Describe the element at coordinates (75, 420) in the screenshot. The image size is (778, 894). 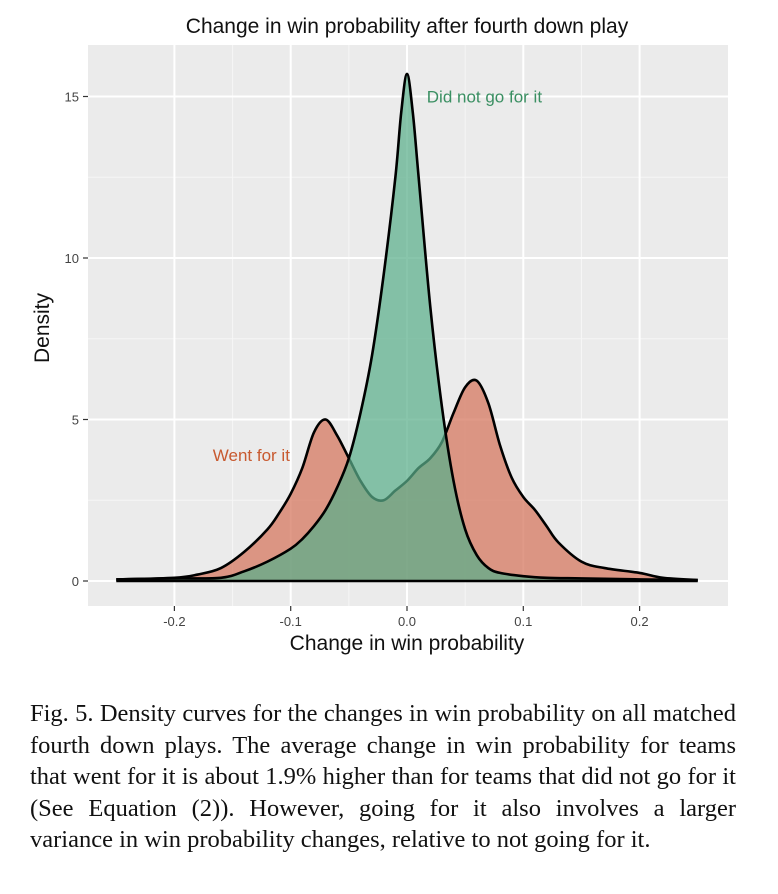
I see `y-tick-label: 5` at that location.